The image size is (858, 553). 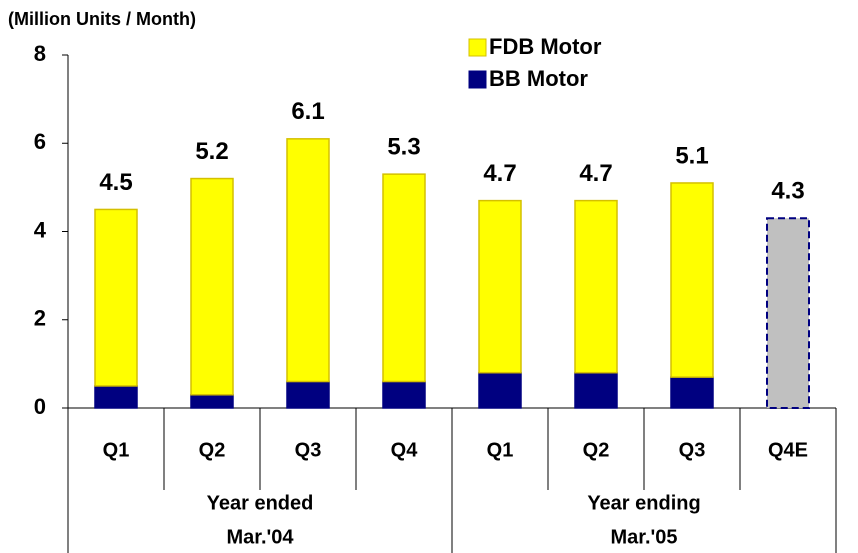 What do you see at coordinates (40, 141) in the screenshot?
I see `y-tick-label: 6` at bounding box center [40, 141].